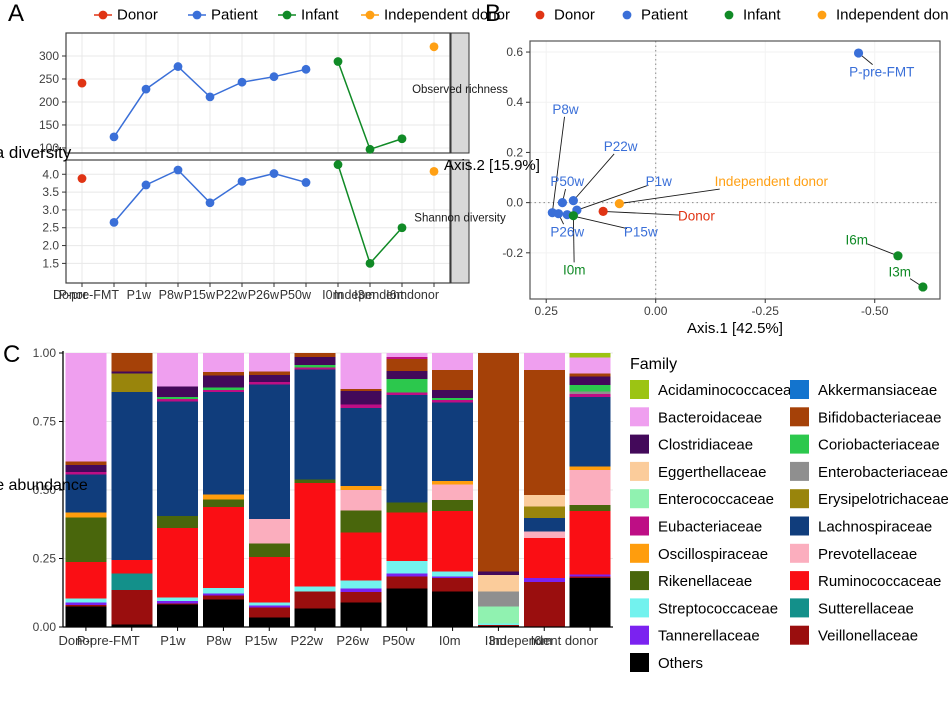 This screenshot has width=948, height=702. I want to click on family-legend-label-Ruminococcaceae: Ruminococcaceae, so click(879, 581).